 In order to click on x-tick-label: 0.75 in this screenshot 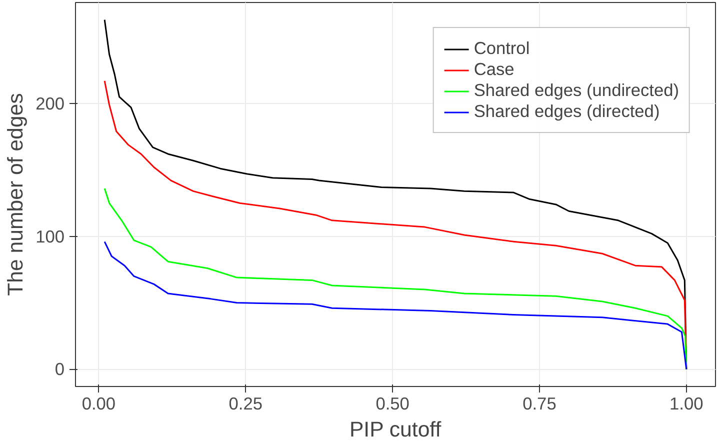, I will do `click(539, 404)`.